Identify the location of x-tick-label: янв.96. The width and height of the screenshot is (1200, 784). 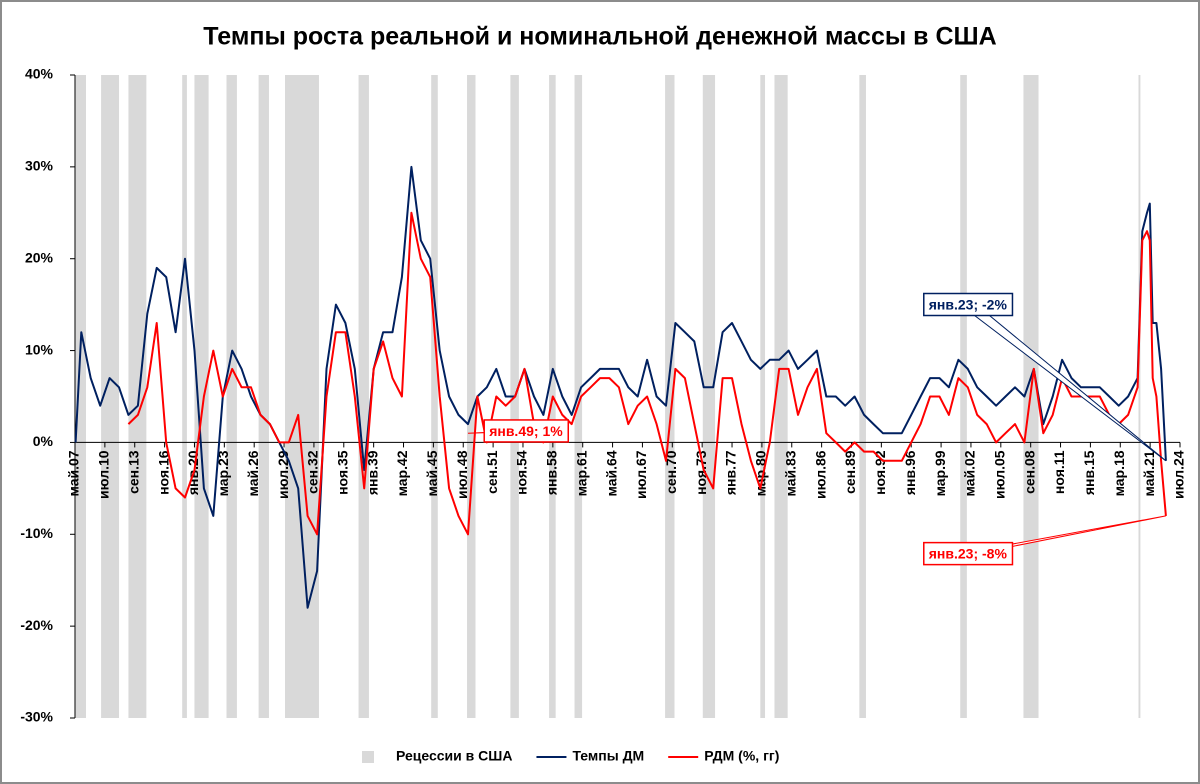
(910, 472).